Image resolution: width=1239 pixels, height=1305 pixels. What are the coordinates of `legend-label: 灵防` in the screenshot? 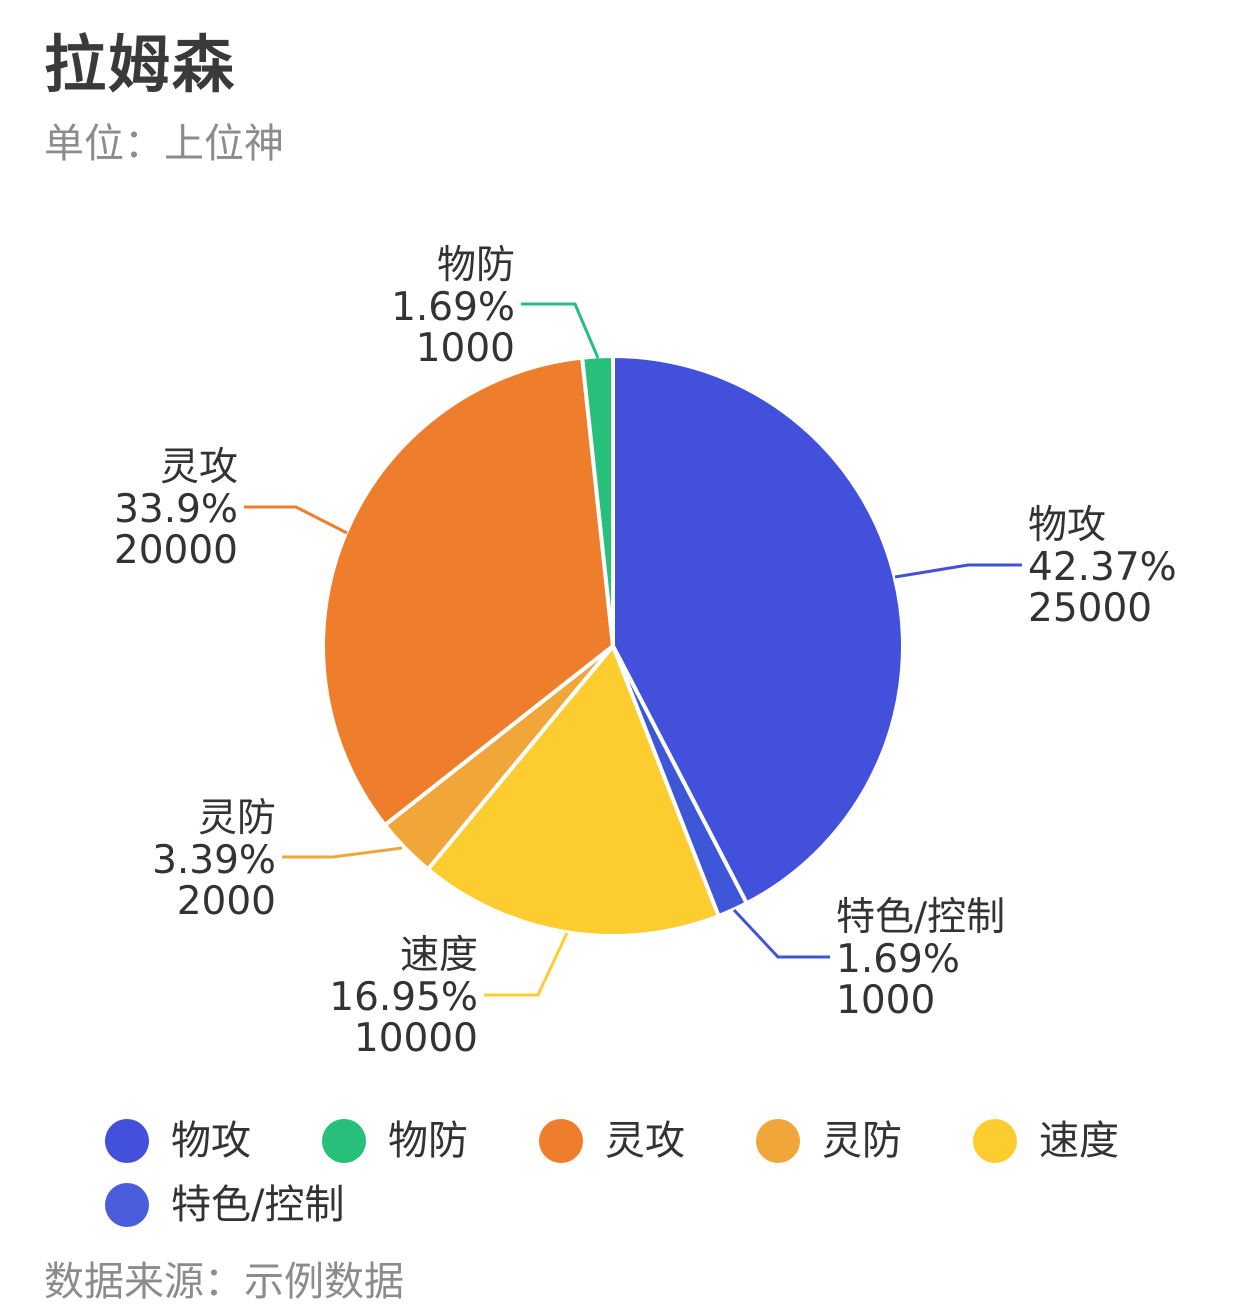 It's located at (862, 1141).